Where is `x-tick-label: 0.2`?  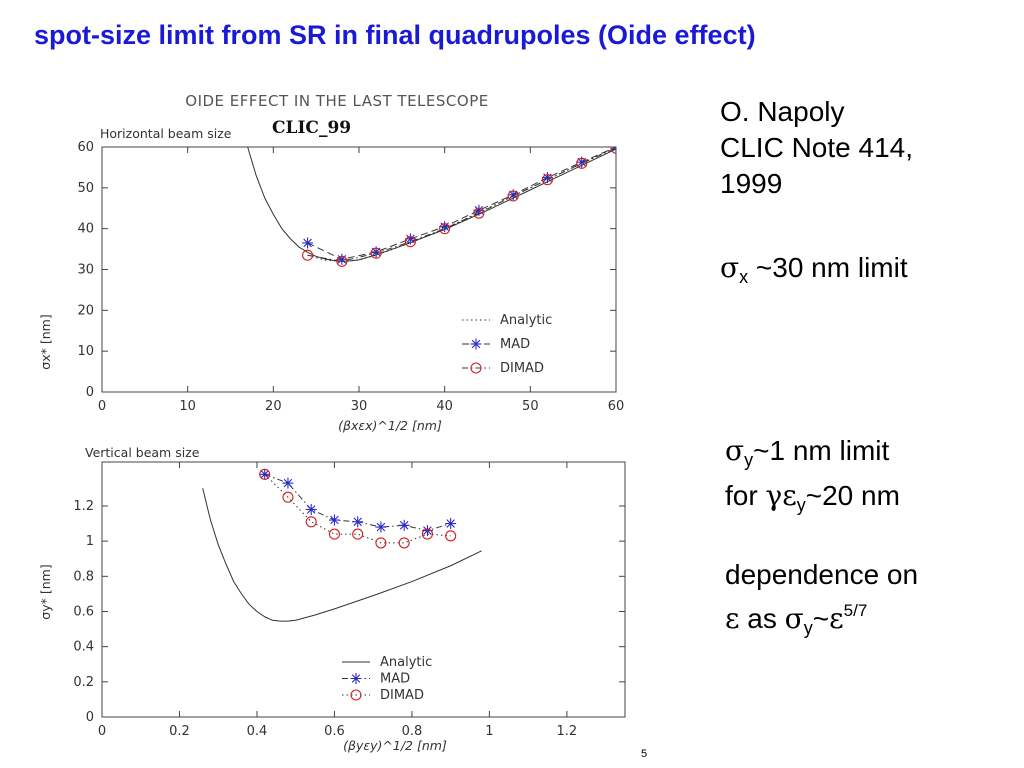
x-tick-label: 0.2 is located at coordinates (179, 731).